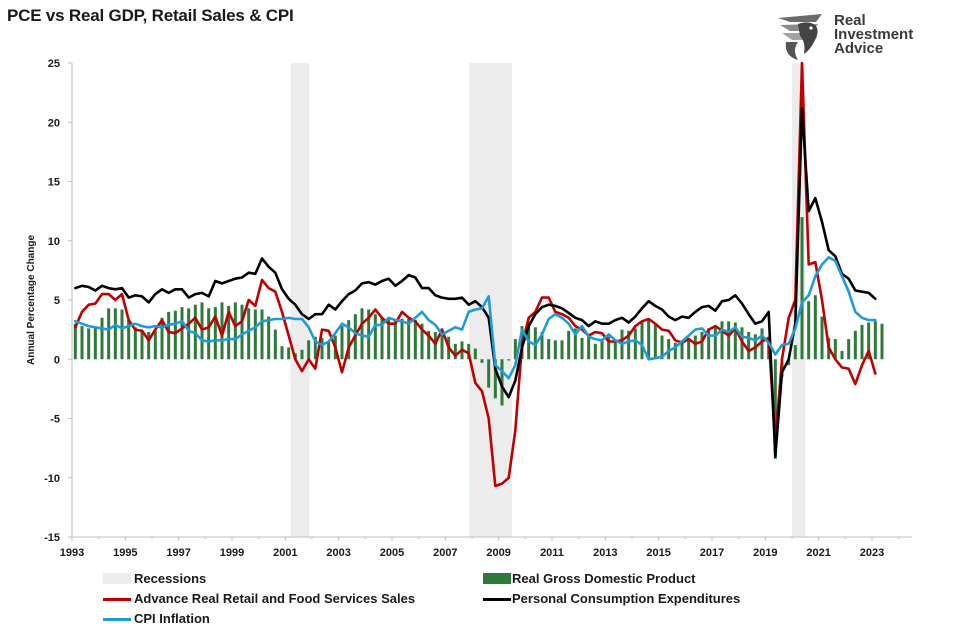  I want to click on x-tick-label: 2001, so click(285, 553).